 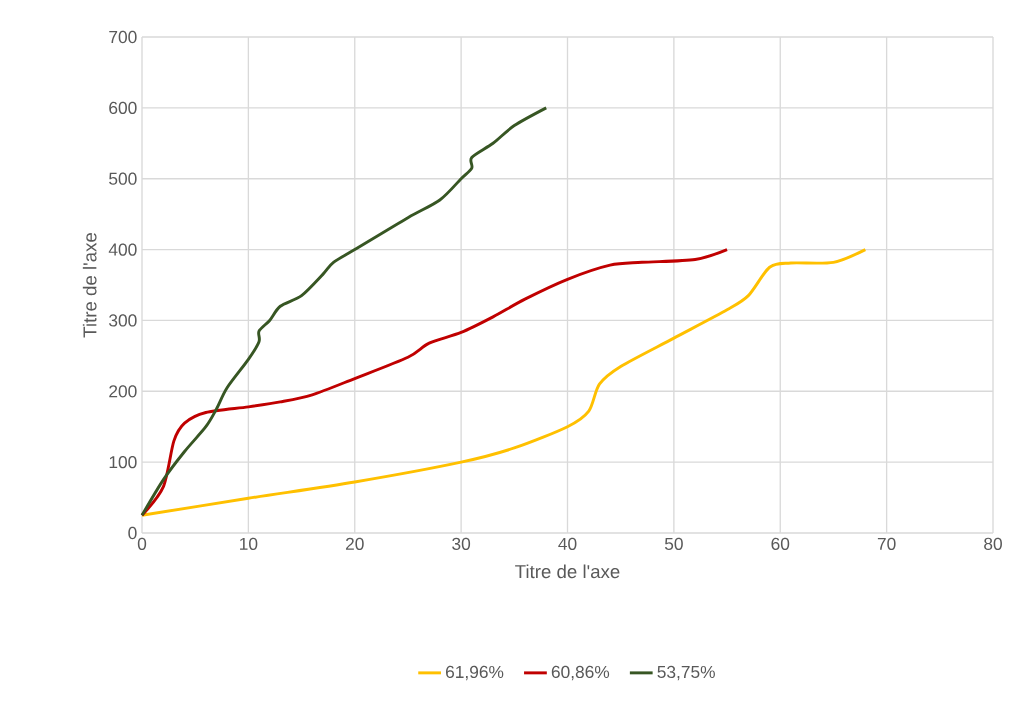 What do you see at coordinates (567, 571) in the screenshot?
I see `x-axis-title: Titre de l'axe` at bounding box center [567, 571].